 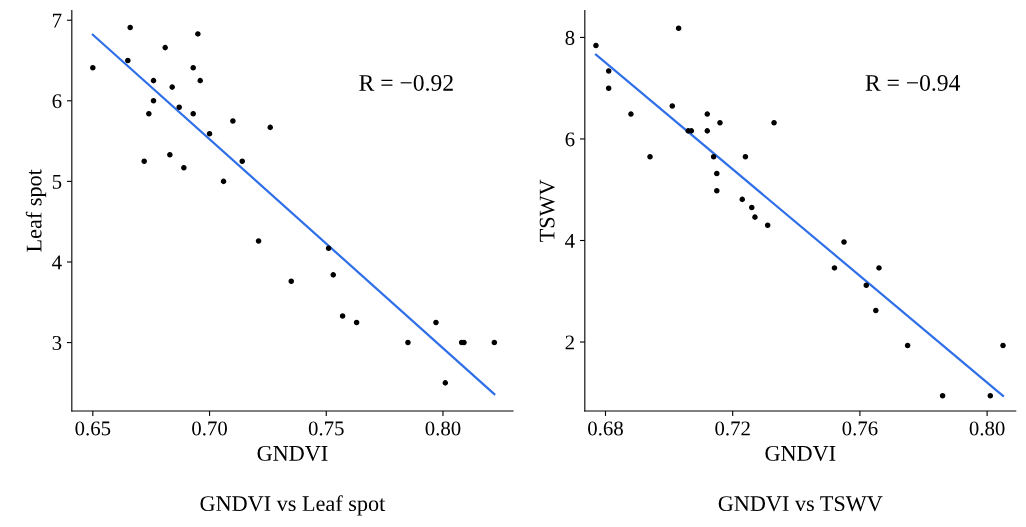 I want to click on y-tick-label: 2, so click(x=569, y=342).